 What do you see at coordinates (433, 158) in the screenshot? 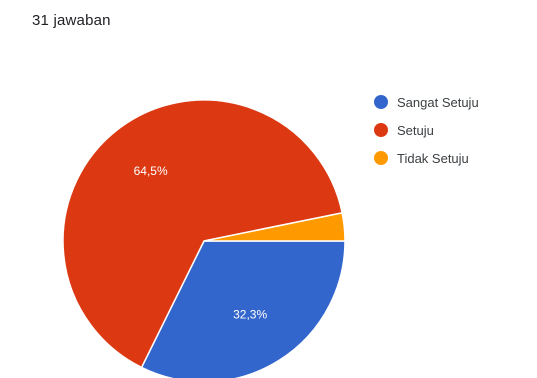
I see `legend-label: Tidak Setuju` at bounding box center [433, 158].